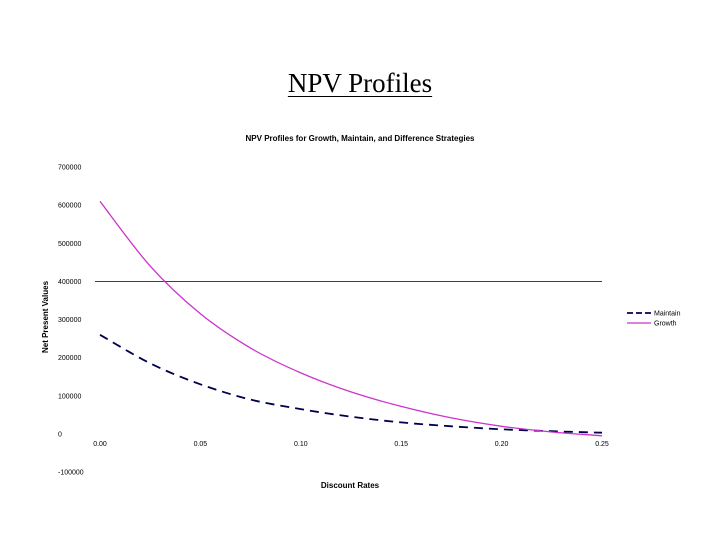 Image resolution: width=720 pixels, height=540 pixels. I want to click on y-tick-label: 600000, so click(69, 206).